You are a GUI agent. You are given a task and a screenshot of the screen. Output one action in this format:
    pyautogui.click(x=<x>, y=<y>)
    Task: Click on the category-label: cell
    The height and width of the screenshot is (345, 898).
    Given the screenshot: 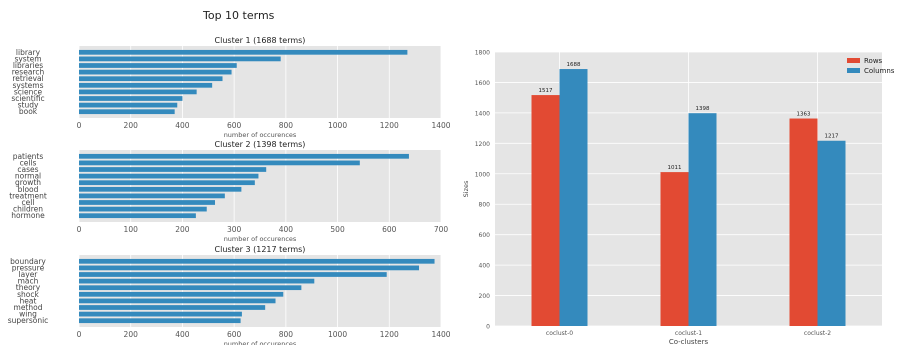 What is the action you would take?
    pyautogui.click(x=28, y=202)
    